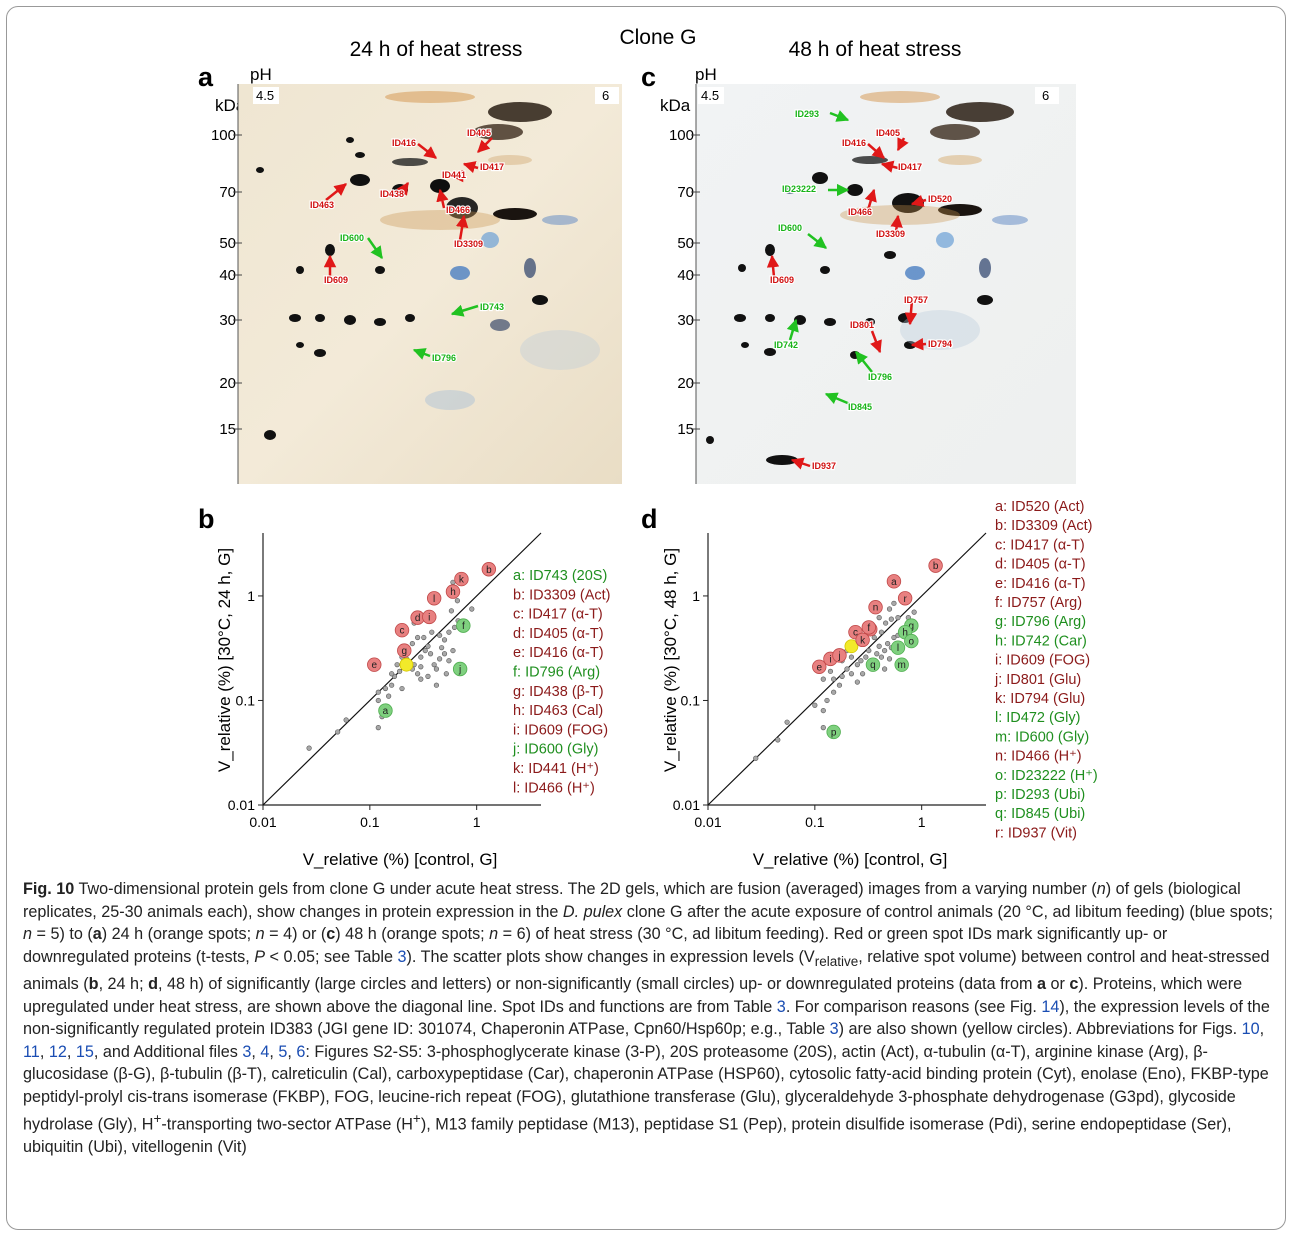  What do you see at coordinates (688, 251) in the screenshot?
I see `gel-c-axis: pH kDa 100 70 50 40 30 20 15` at bounding box center [688, 251].